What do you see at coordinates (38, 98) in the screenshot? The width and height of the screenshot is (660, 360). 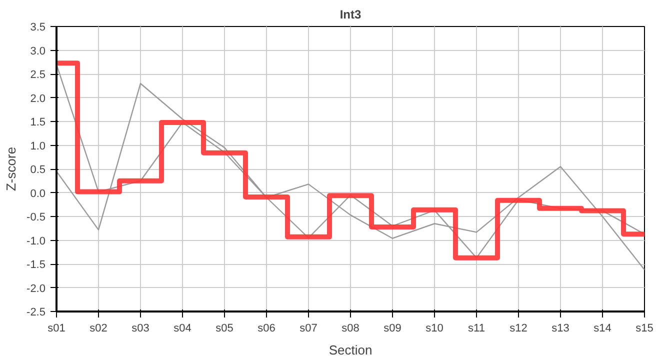 I see `y-tick-label: 2.0` at bounding box center [38, 98].